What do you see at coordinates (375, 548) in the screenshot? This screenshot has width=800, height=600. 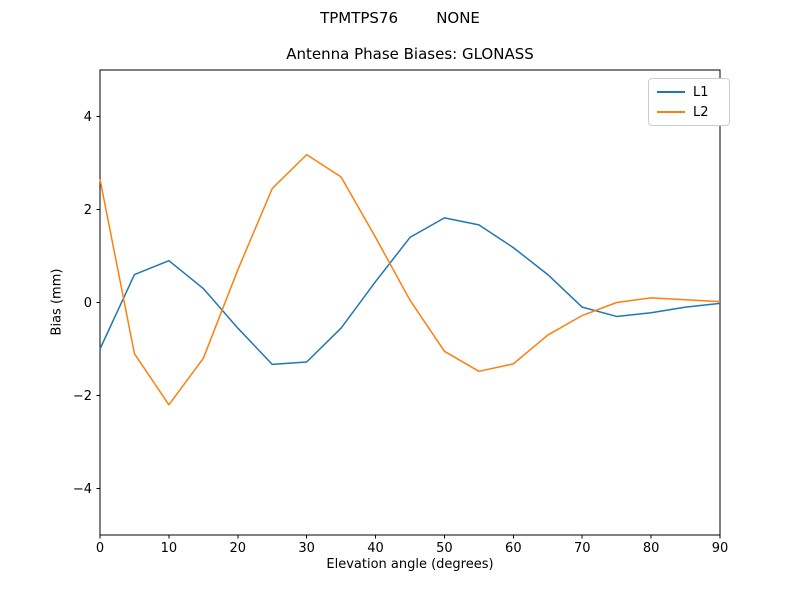 I see `x-tick-label: 40` at bounding box center [375, 548].